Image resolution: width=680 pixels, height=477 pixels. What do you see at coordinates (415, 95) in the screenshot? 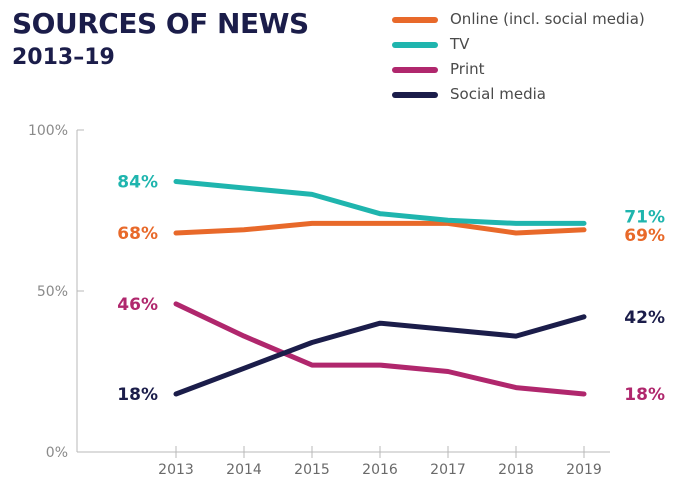
I see `legend-swatch-social-media` at bounding box center [415, 95].